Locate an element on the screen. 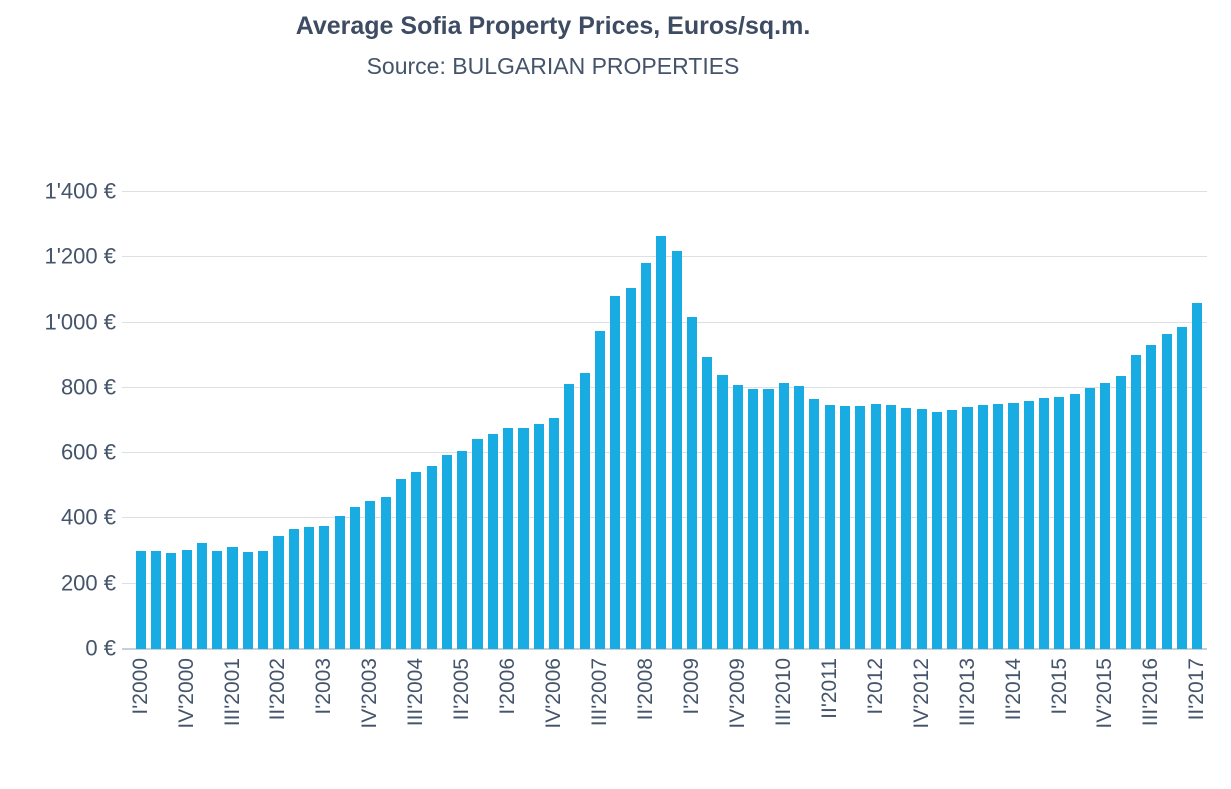  bar-IV'2014 is located at coordinates (1044, 523).